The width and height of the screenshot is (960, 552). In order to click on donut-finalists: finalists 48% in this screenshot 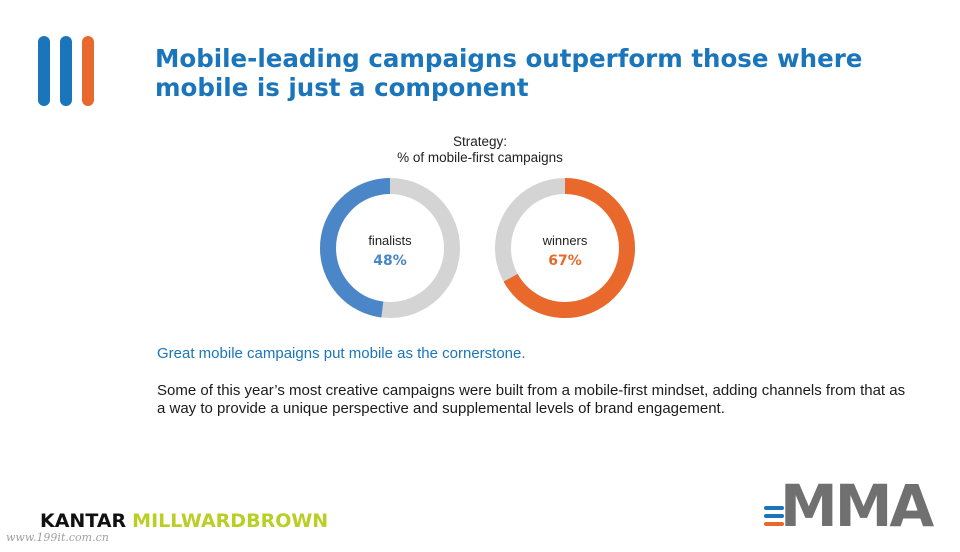, I will do `click(390, 248)`.